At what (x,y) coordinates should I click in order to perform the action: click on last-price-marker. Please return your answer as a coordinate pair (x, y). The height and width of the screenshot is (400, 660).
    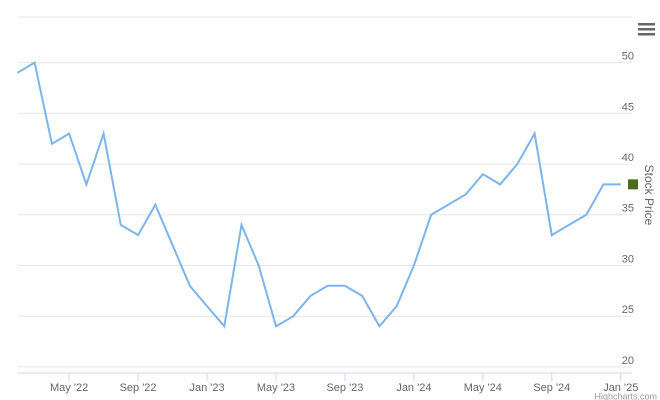
    Looking at the image, I should click on (633, 184).